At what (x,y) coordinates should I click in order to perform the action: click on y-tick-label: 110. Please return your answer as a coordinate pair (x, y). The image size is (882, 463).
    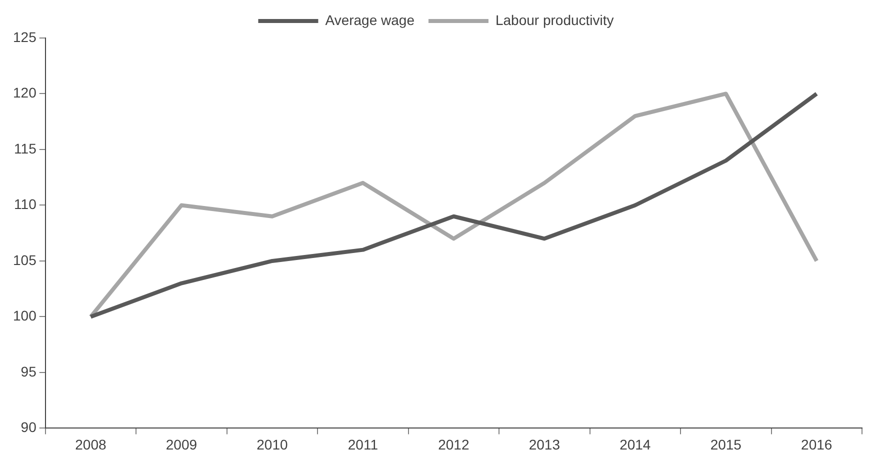
    Looking at the image, I should click on (25, 204).